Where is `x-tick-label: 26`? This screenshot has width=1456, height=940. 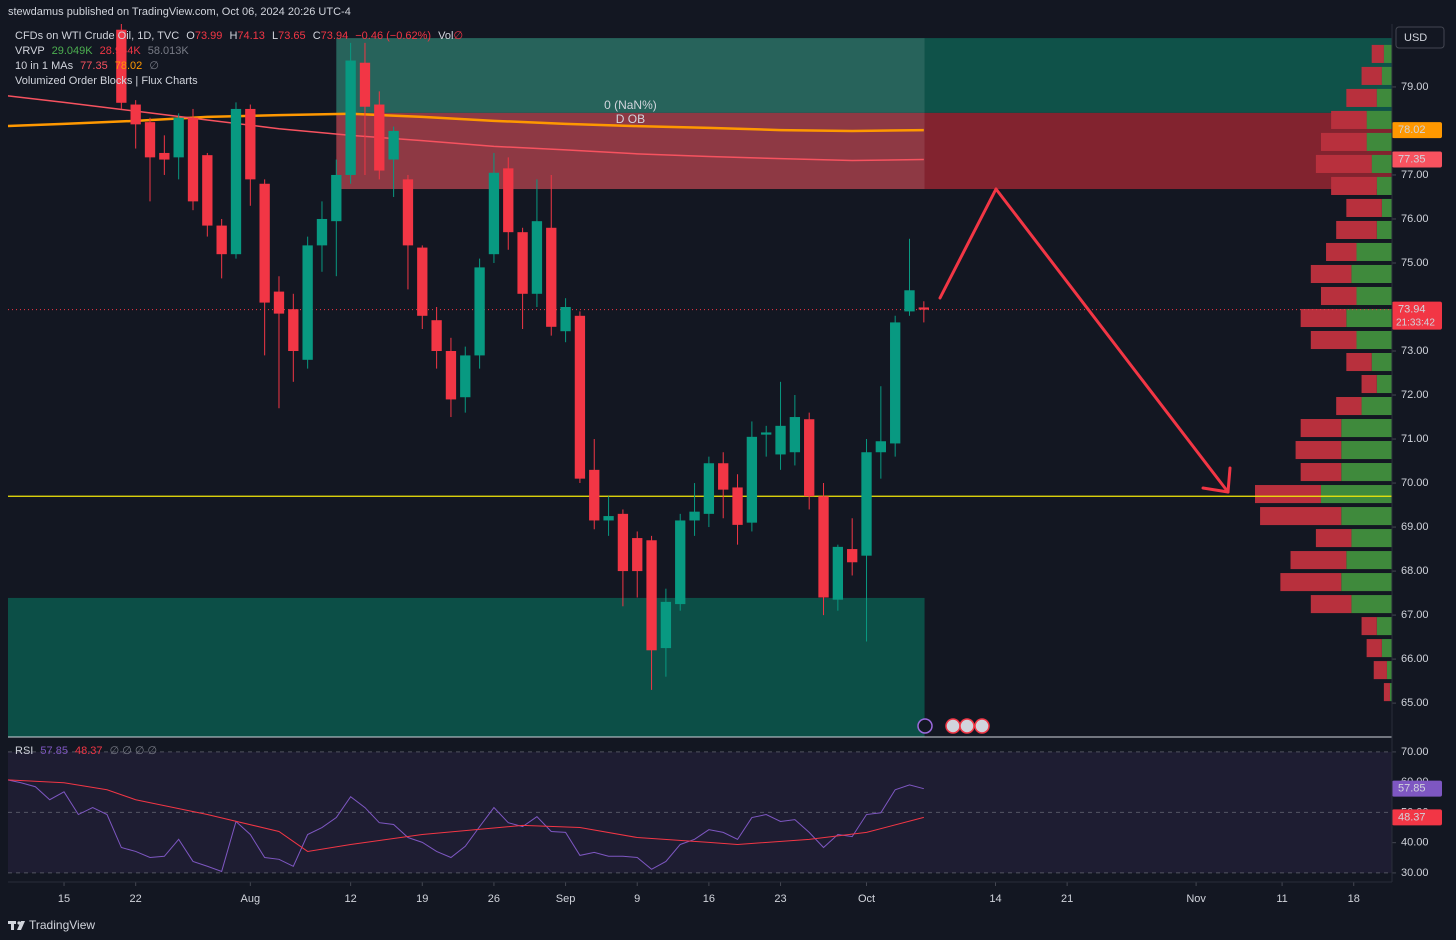 x-tick-label: 26 is located at coordinates (494, 899).